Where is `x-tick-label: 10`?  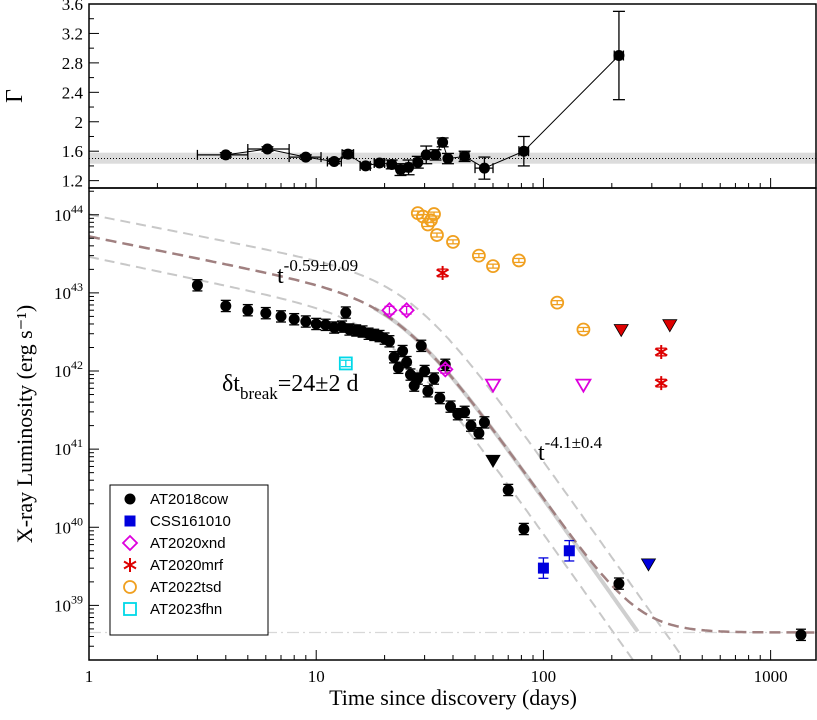 x-tick-label: 10 is located at coordinates (316, 676).